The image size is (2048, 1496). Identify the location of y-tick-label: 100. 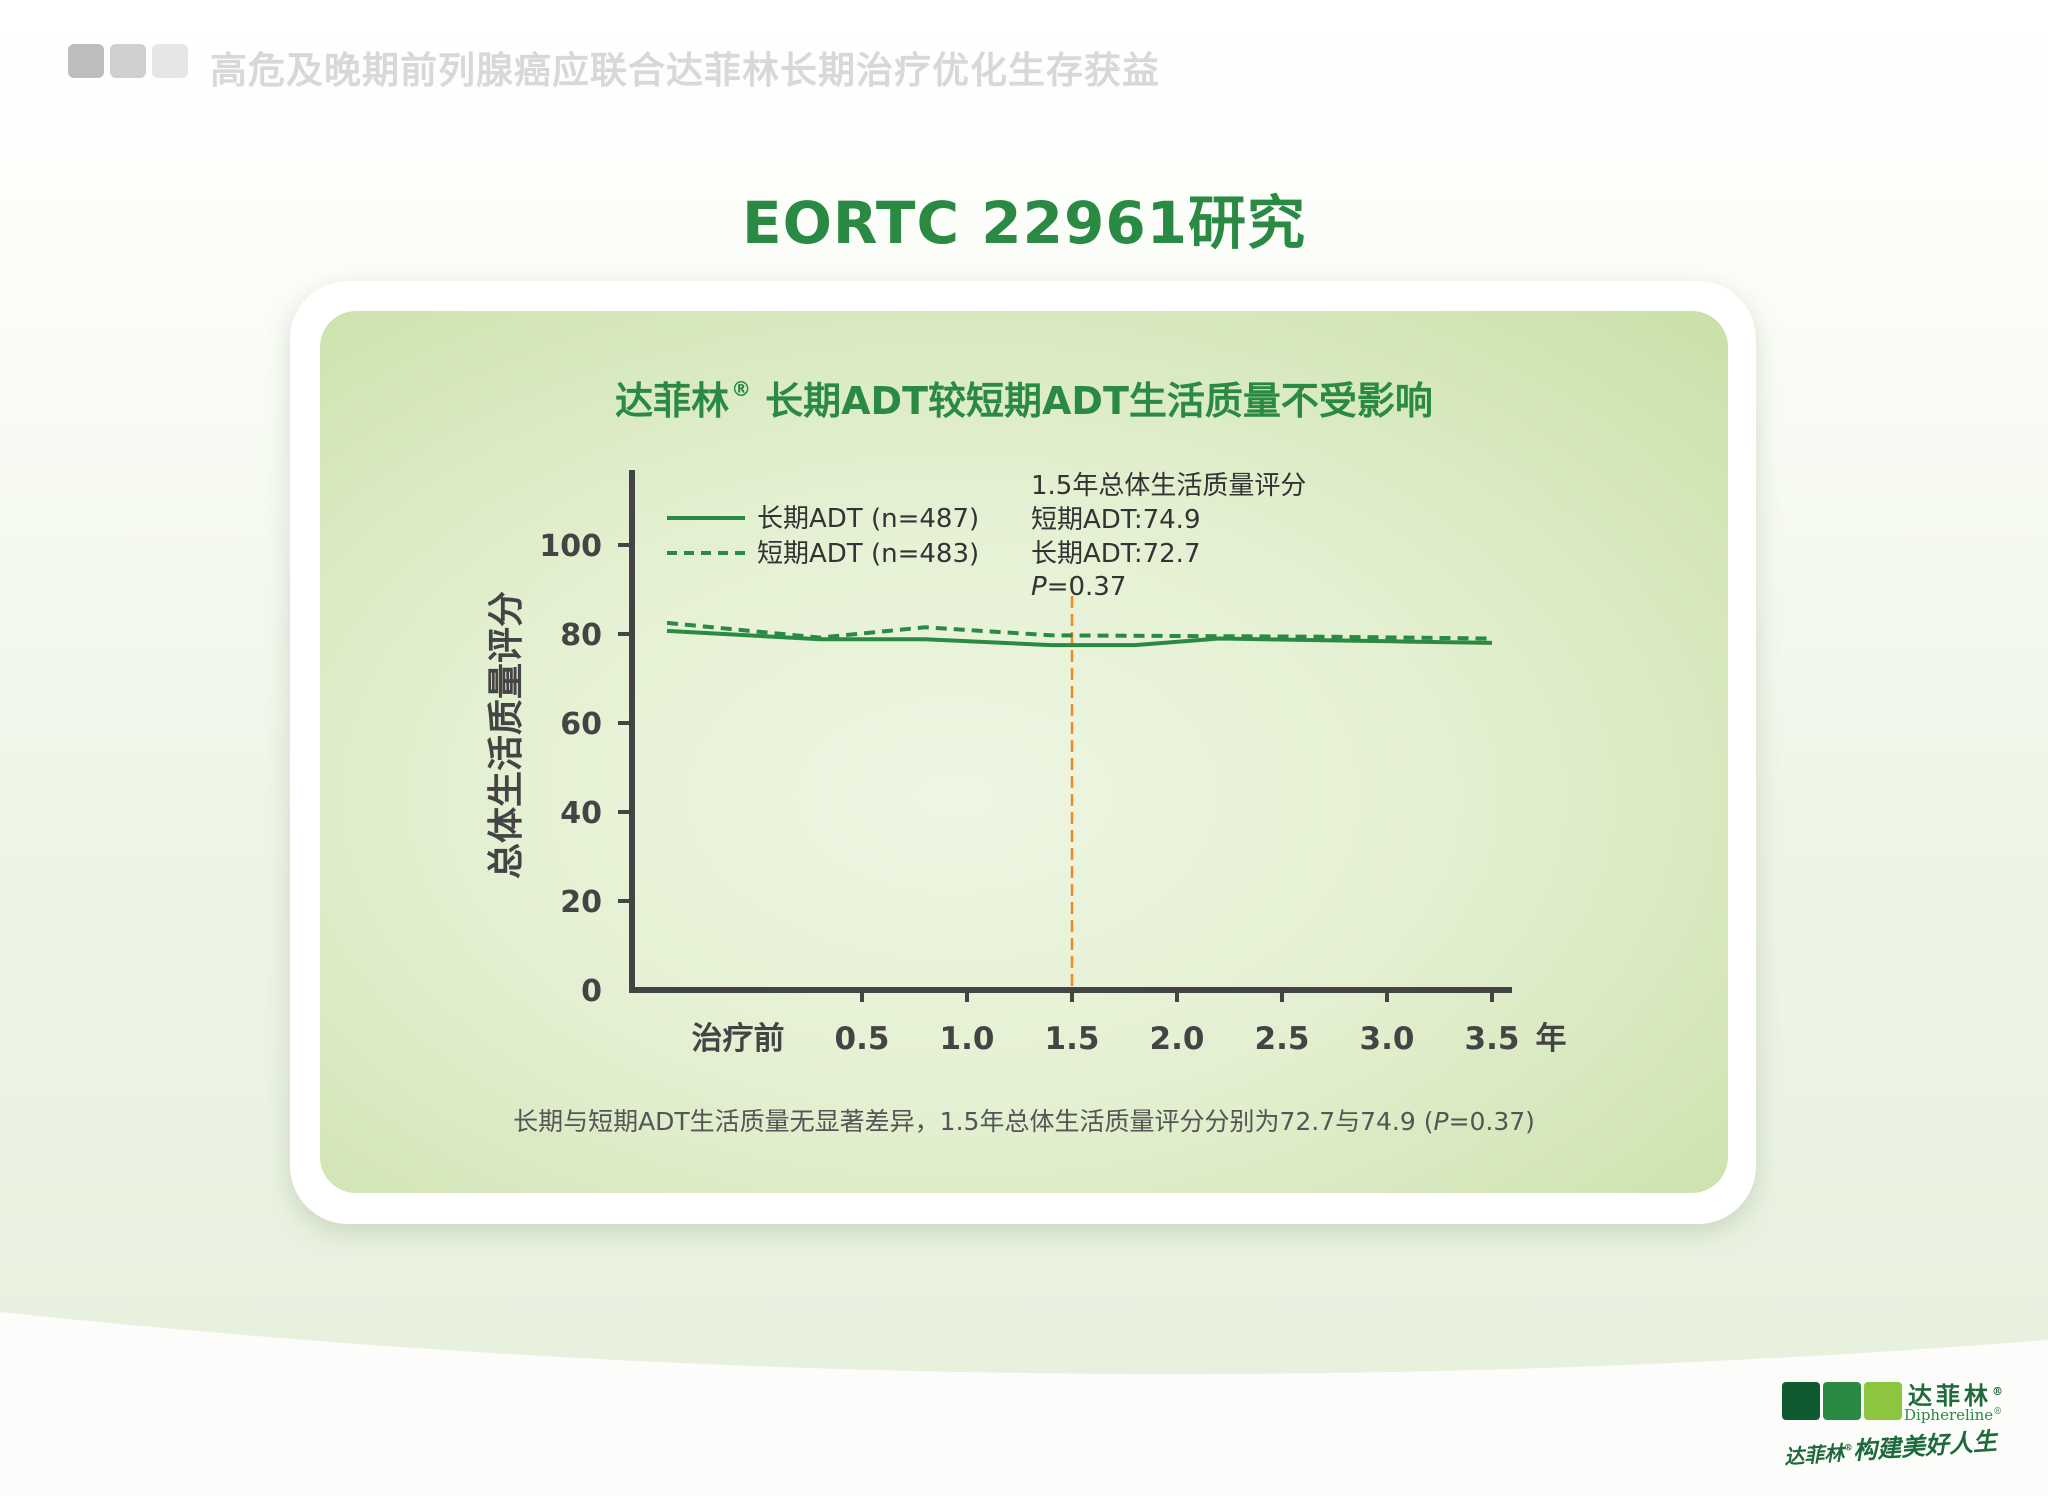
(570, 546).